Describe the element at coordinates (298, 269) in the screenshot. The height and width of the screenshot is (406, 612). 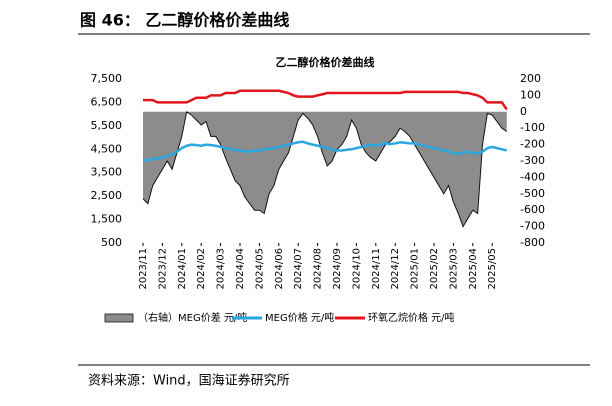
I see `x-tick-label: 2024/07` at that location.